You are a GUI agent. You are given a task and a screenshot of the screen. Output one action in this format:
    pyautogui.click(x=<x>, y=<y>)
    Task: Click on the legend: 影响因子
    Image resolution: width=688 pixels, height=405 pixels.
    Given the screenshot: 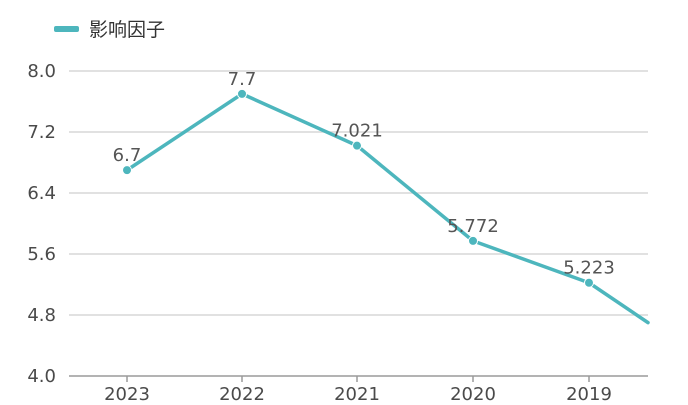 What is the action you would take?
    pyautogui.click(x=109, y=30)
    